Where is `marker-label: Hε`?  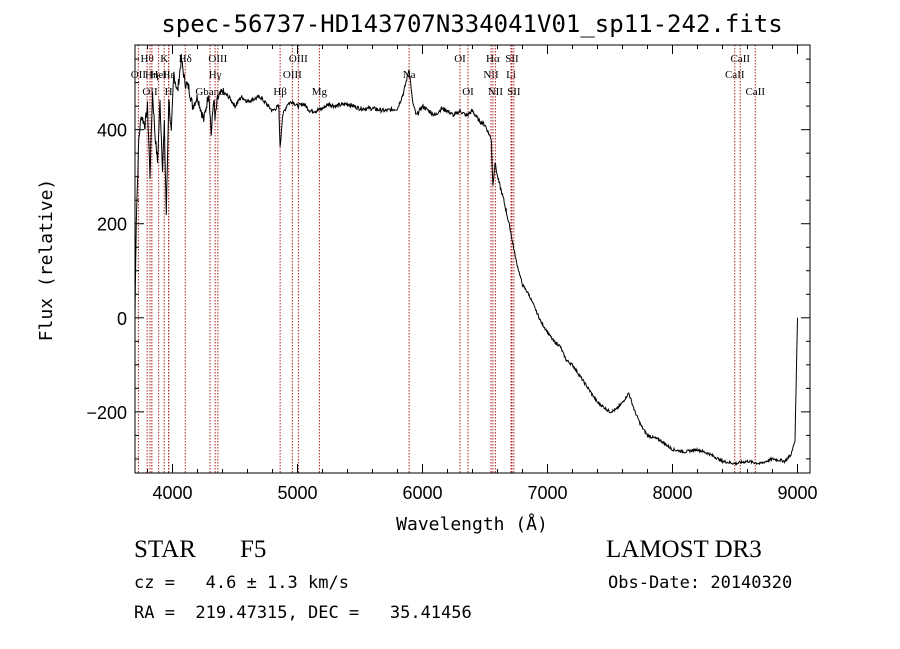
marker-label: Hε is located at coordinates (168, 75).